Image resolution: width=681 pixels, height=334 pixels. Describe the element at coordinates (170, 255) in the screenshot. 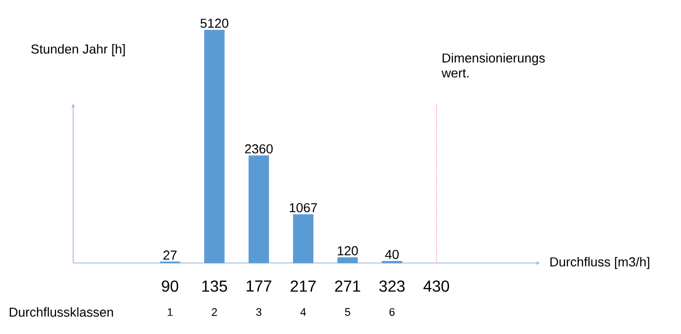

I see `data-label: 27` at that location.